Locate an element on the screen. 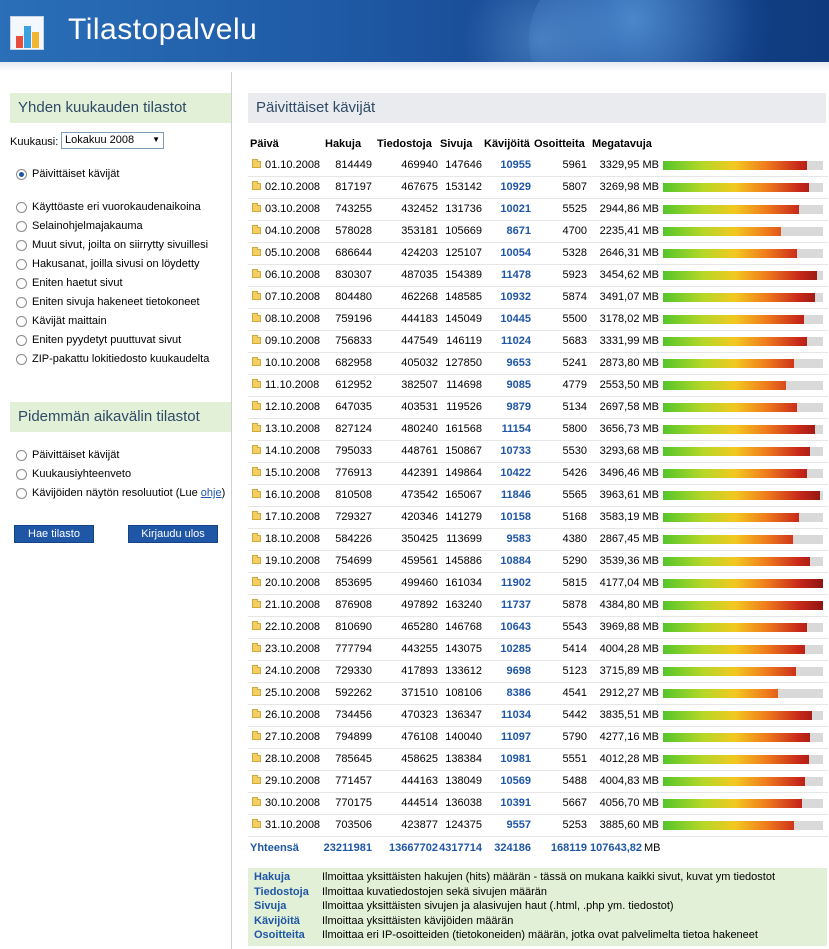 Image resolution: width=829 pixels, height=949 pixels. visitors-cell: 9085 is located at coordinates (518, 385).